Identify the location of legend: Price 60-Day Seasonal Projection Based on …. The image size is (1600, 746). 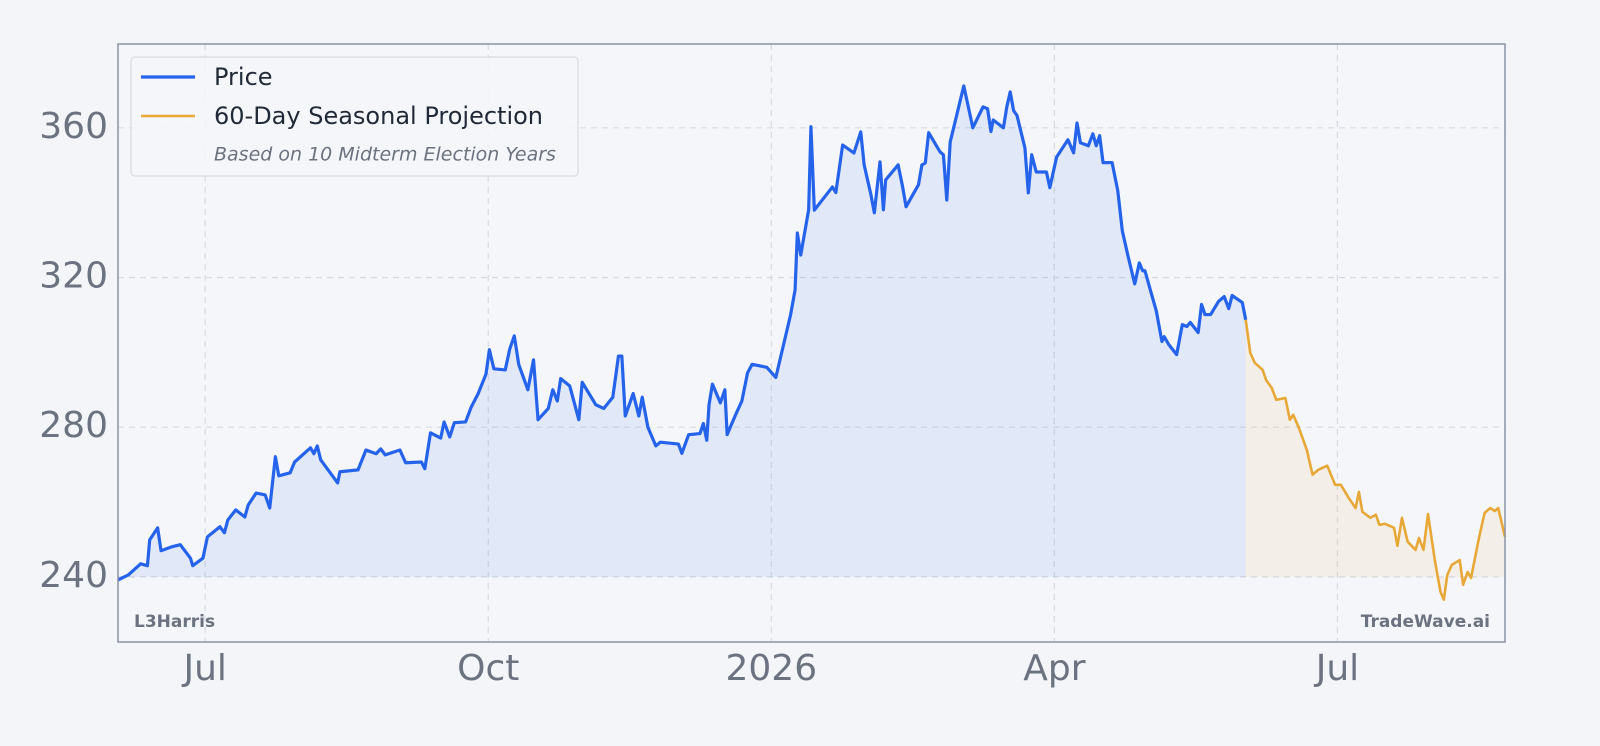
(354, 116).